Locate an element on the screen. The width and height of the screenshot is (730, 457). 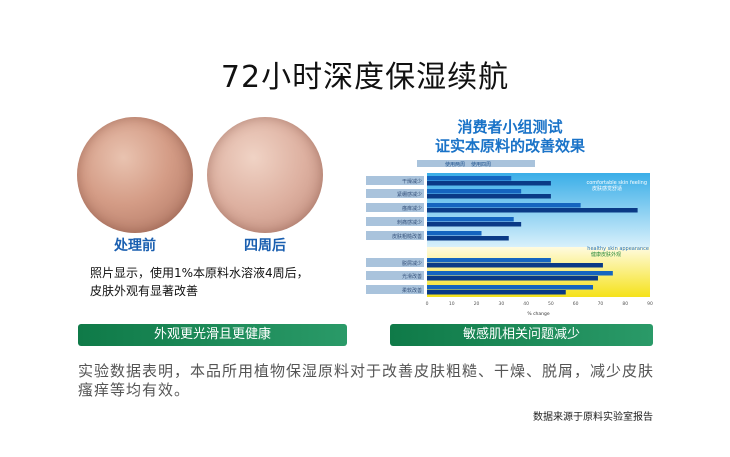
x-tick-label: 10 is located at coordinates (452, 304).